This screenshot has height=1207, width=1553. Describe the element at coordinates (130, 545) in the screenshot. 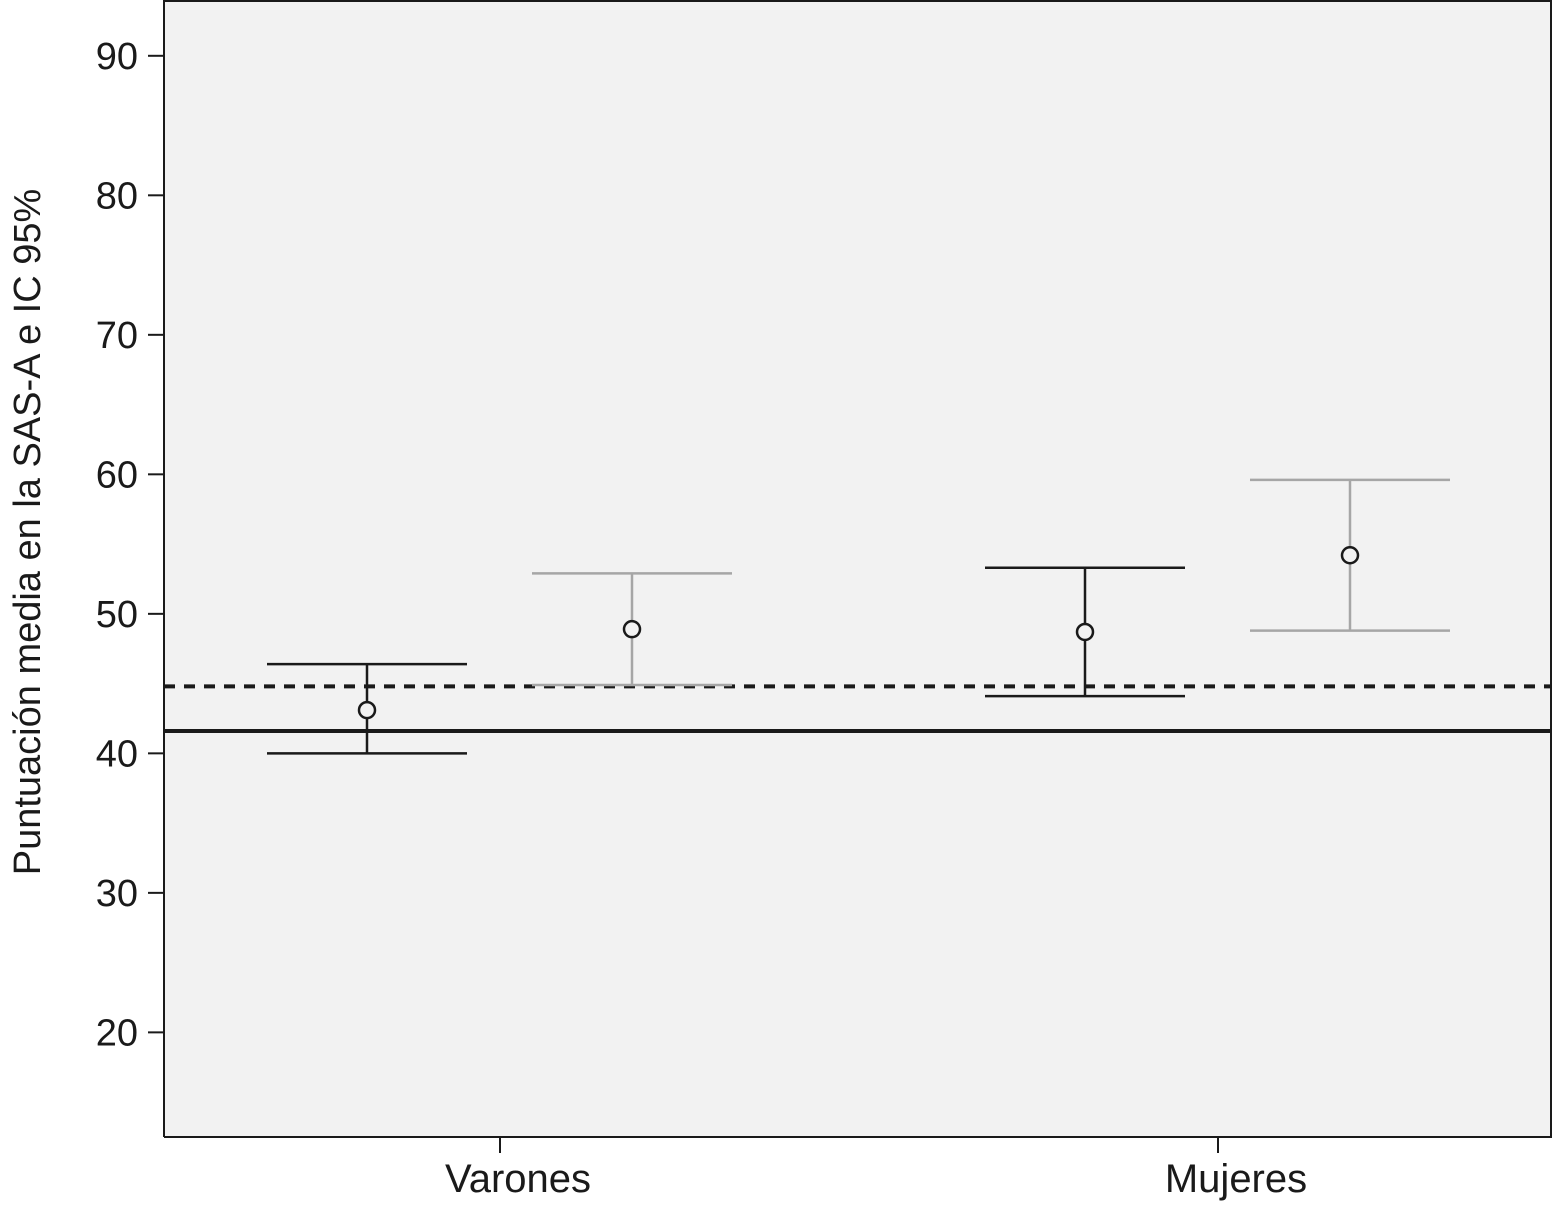

I see `y-axis-ticks: 20 30 40 50 60 70 80 90` at that location.